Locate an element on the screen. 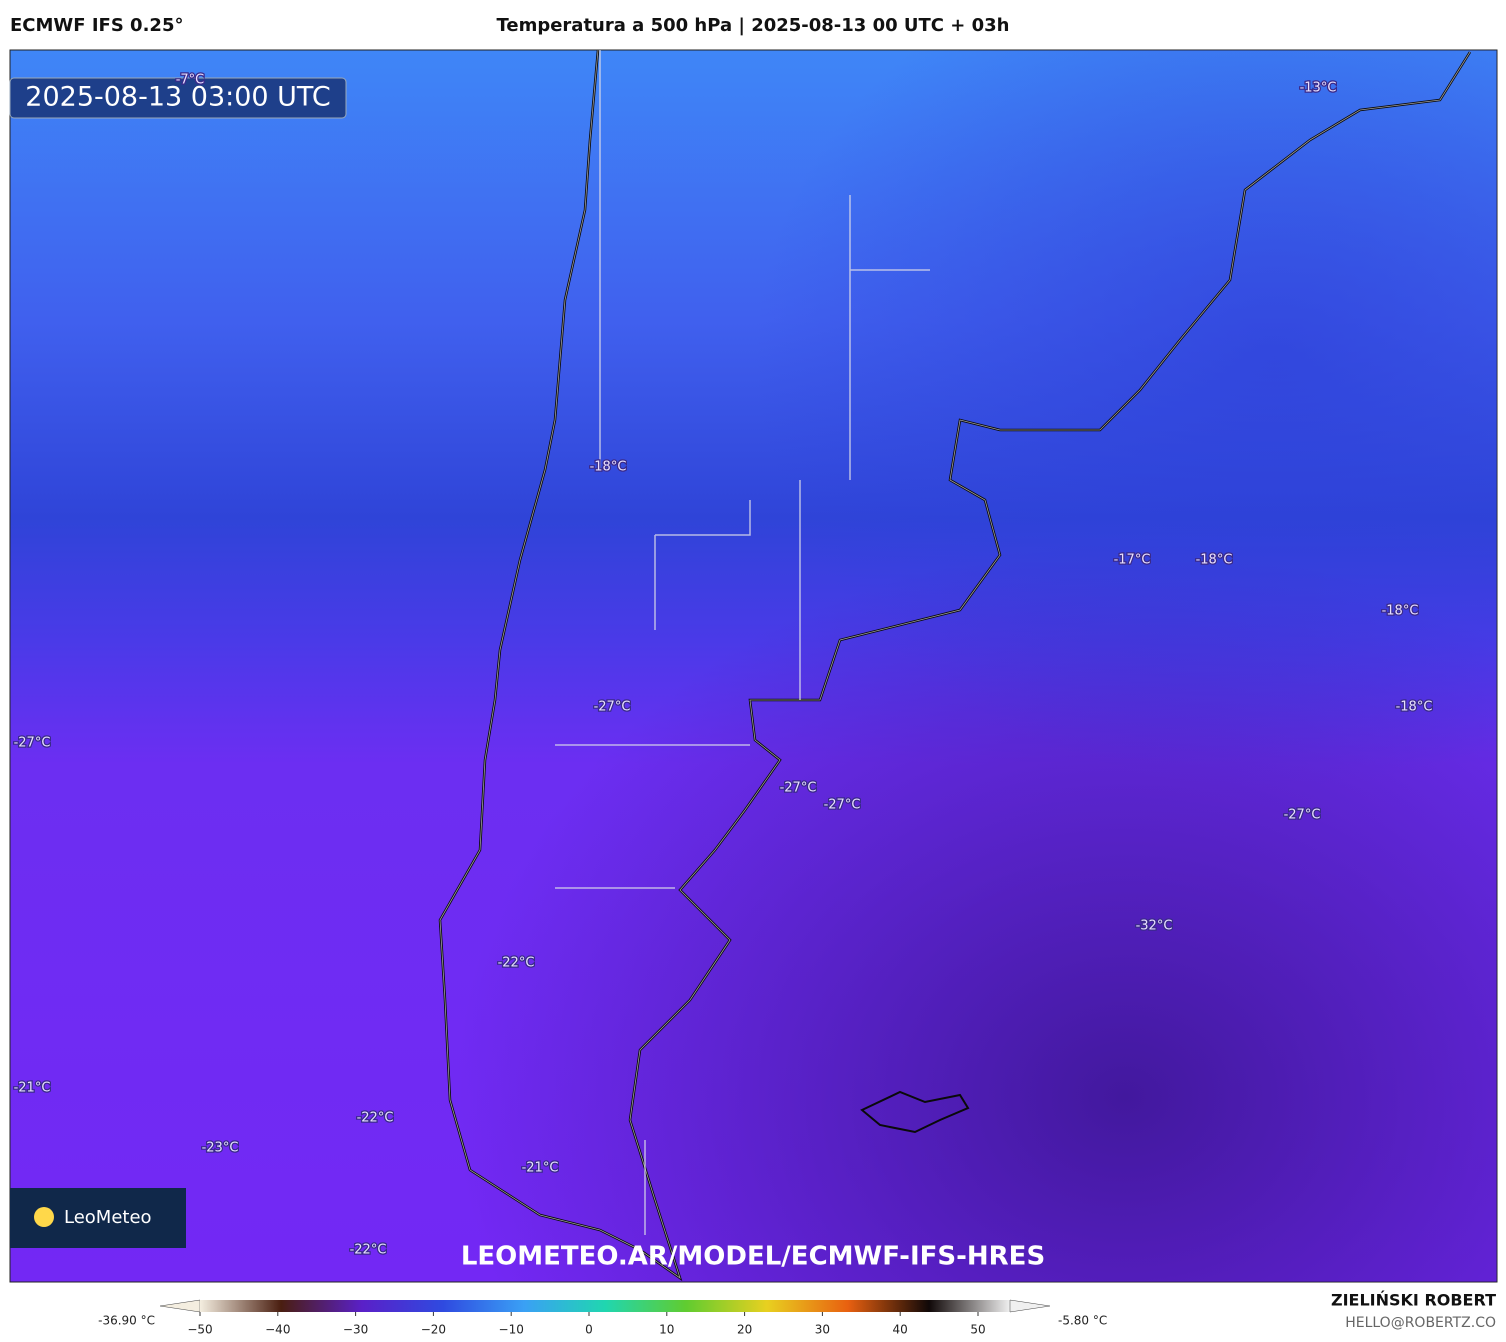  colorbar-max-arrow is located at coordinates (1030, 1306).